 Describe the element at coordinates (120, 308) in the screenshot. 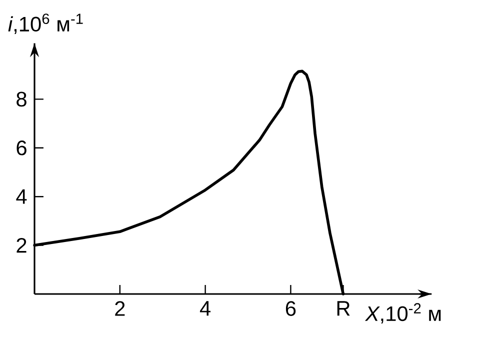

I see `x-tick-label: 2` at that location.